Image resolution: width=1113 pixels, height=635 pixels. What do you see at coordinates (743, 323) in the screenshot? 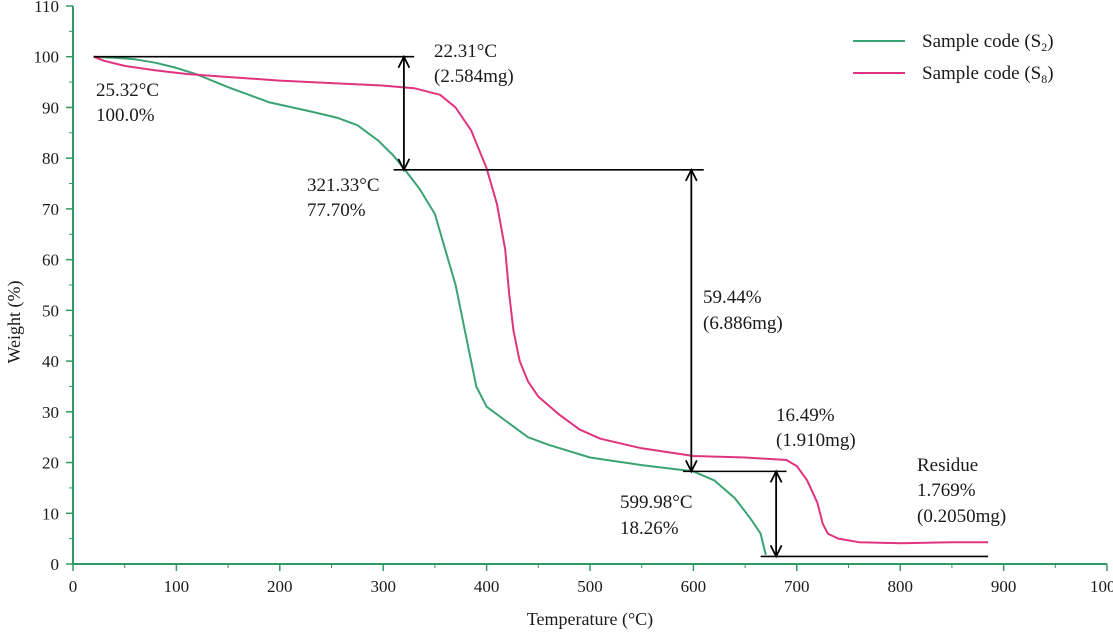
I see `annotation-step2-mass: (6.886mg)` at bounding box center [743, 323].